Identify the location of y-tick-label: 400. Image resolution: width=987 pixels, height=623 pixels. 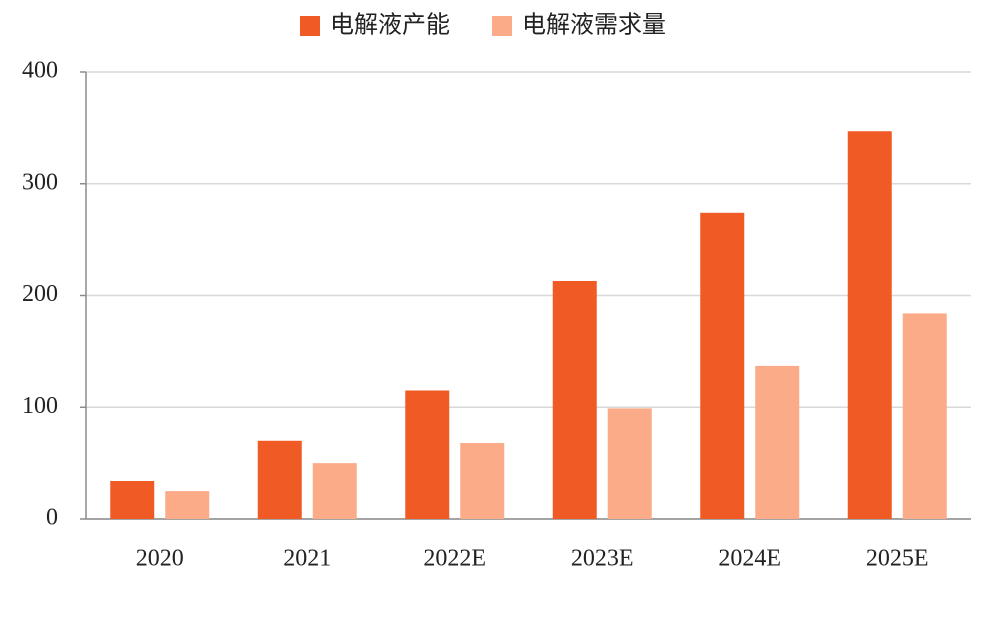
(40, 71).